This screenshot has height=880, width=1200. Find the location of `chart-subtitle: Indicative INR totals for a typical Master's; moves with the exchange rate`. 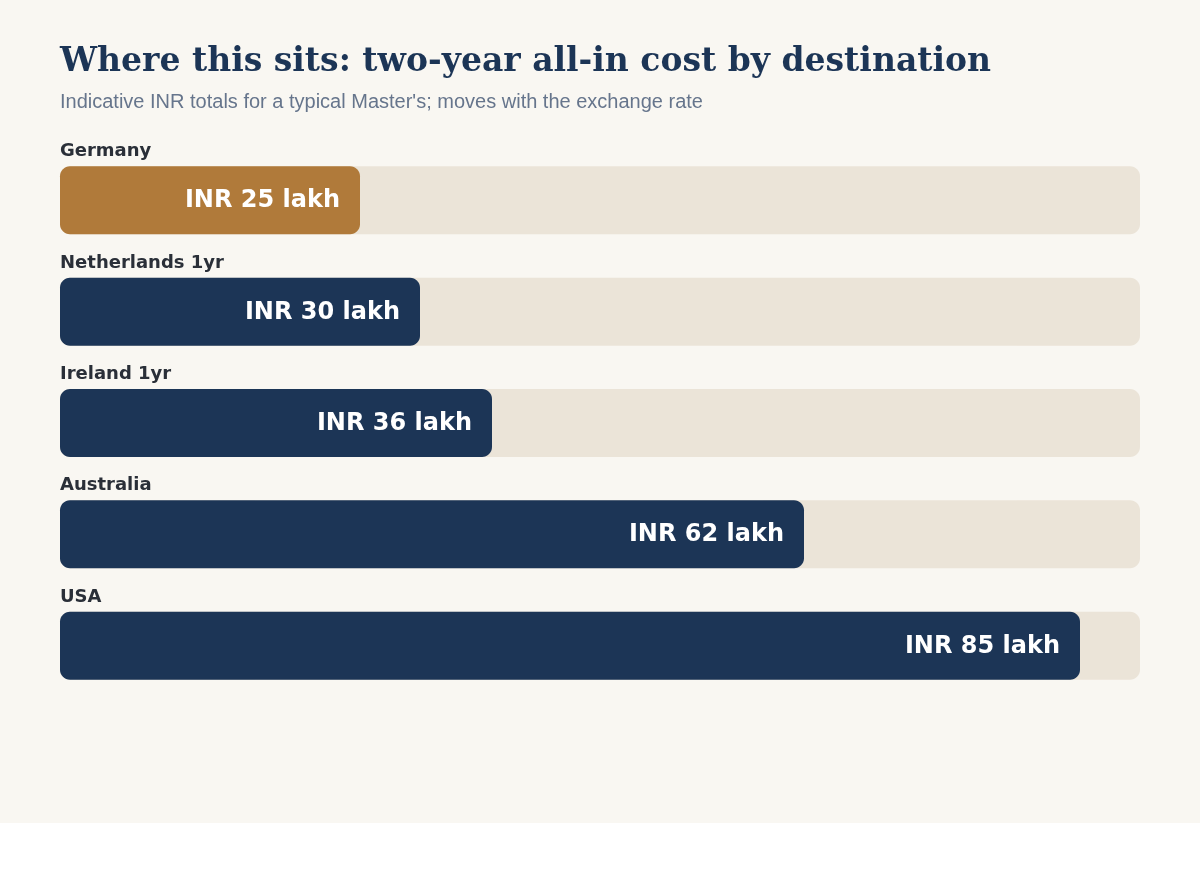

chart-subtitle: Indicative INR totals for a typical Master's; moves with the exchange rate is located at coordinates (381, 101).